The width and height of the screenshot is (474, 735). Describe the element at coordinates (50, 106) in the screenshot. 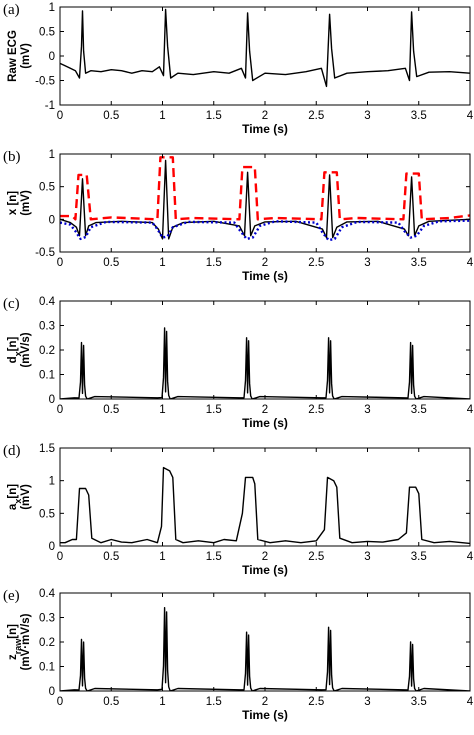

I see `y-tick-label: -1` at that location.